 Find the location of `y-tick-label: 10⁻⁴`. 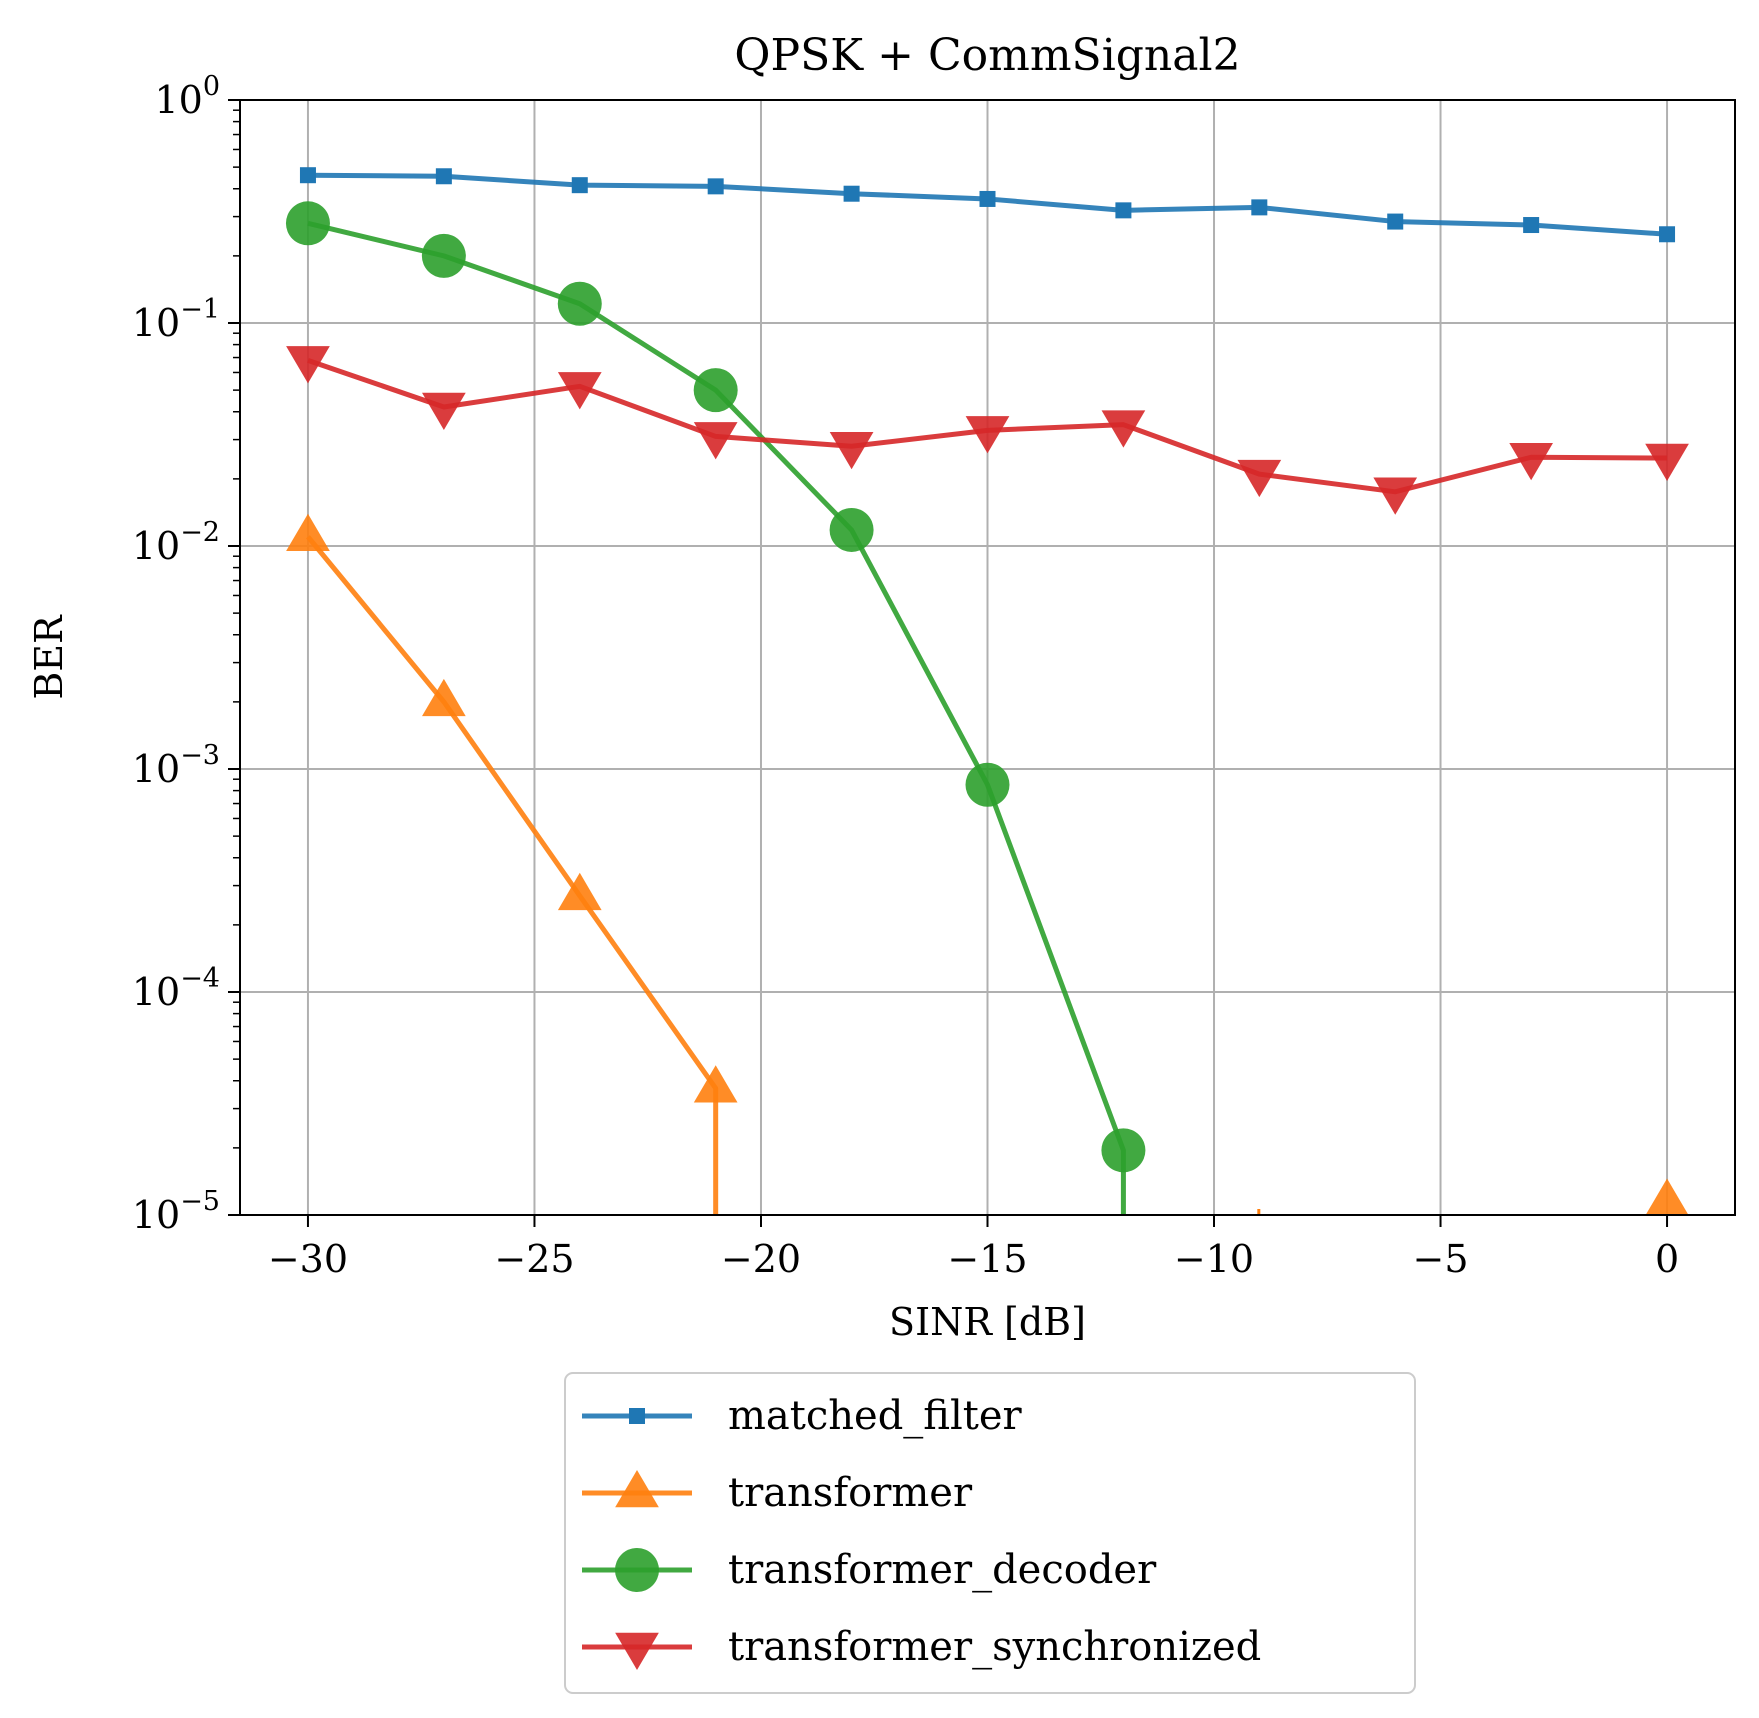

y-tick-label: 10⁻⁴ is located at coordinates (176, 988).